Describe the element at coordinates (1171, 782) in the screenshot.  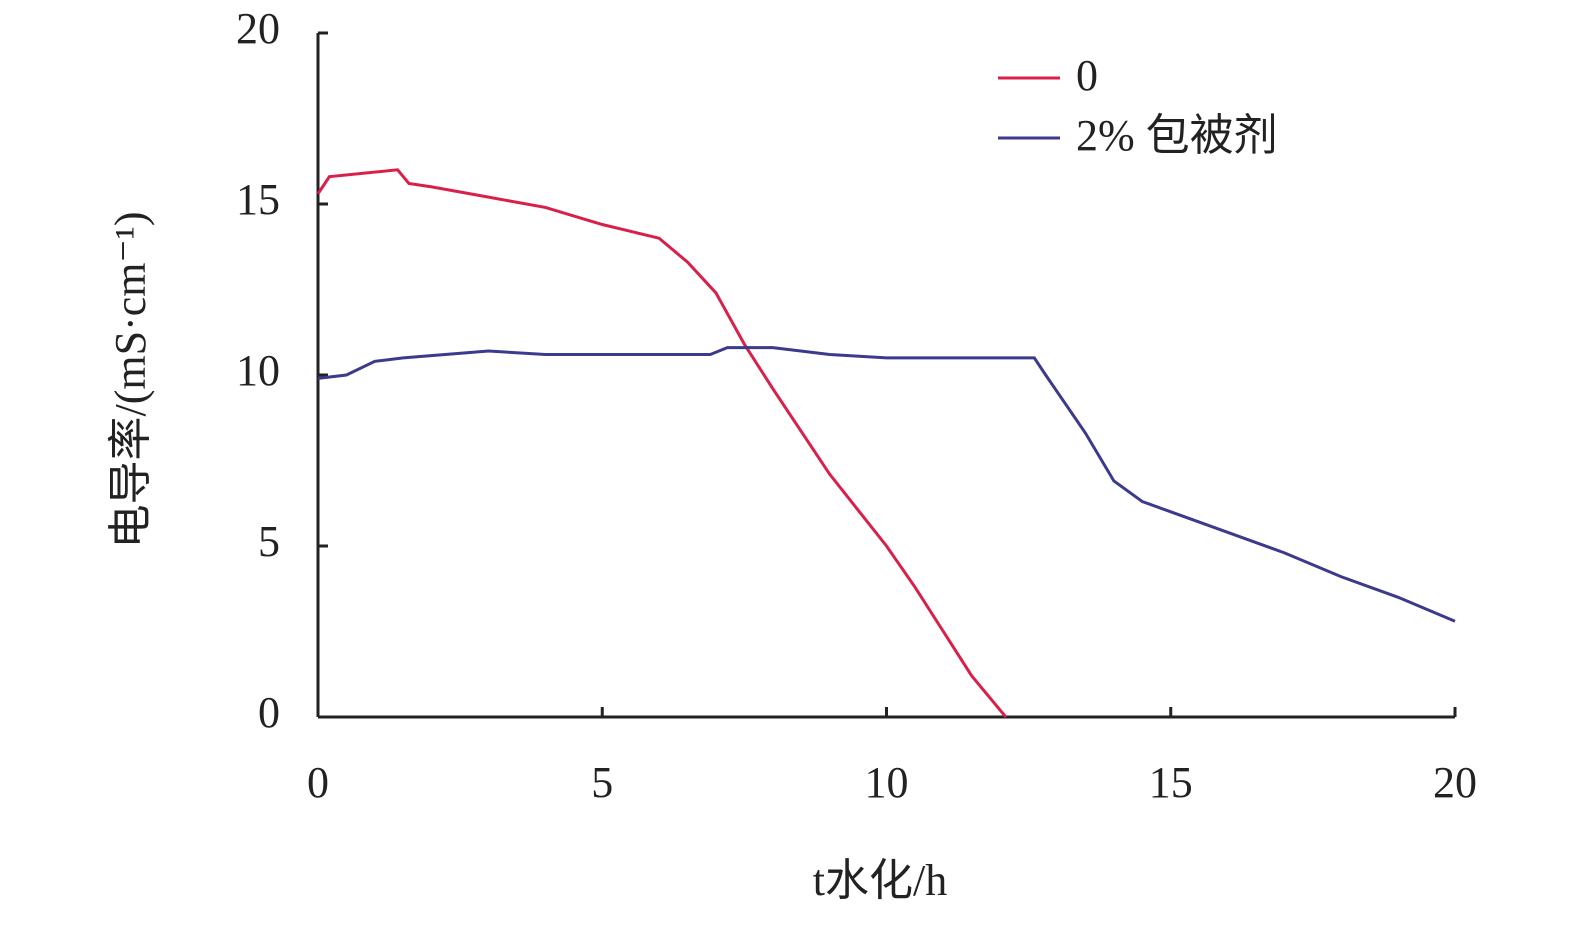
I see `x-tick-label: 15` at that location.